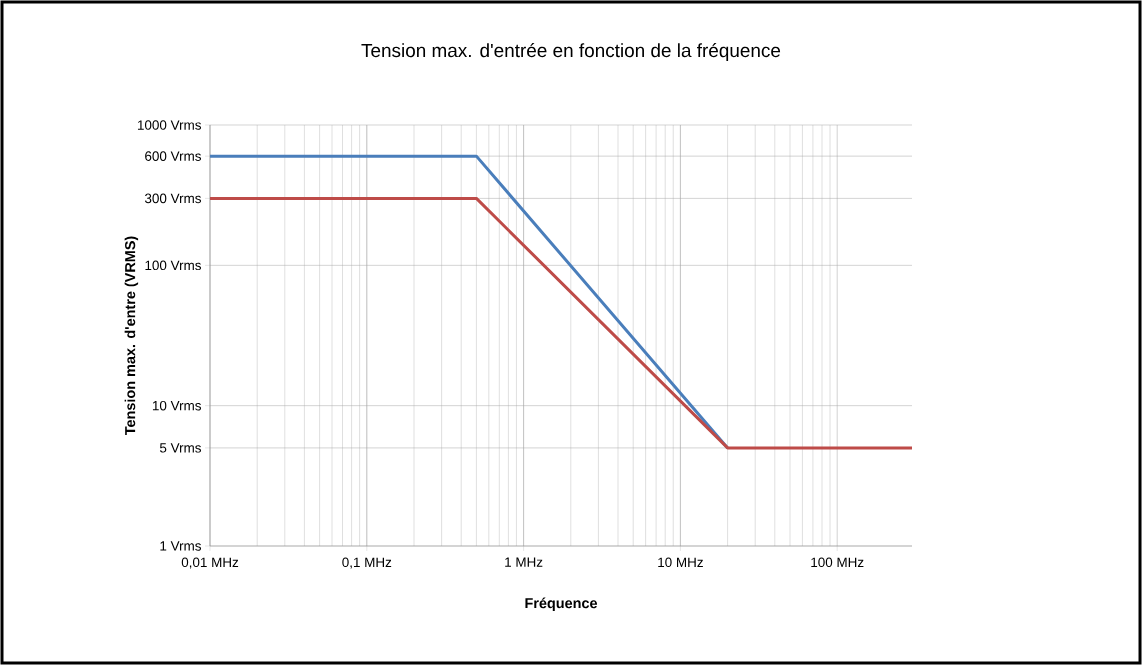 This screenshot has width=1142, height=665. Describe the element at coordinates (169, 125) in the screenshot. I see `y-tick-label: 1000 Vrms` at that location.